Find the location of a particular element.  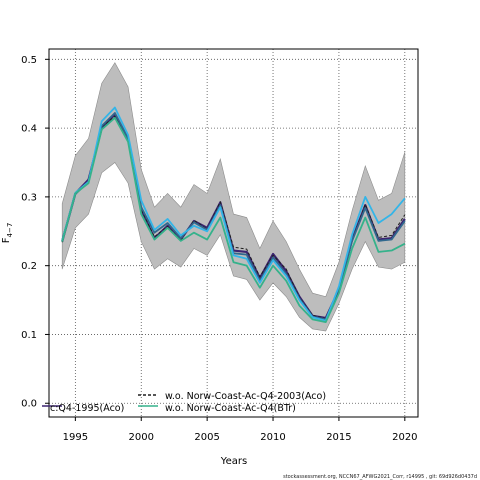

y-tick-label: 0.4 is located at coordinates (29, 129).